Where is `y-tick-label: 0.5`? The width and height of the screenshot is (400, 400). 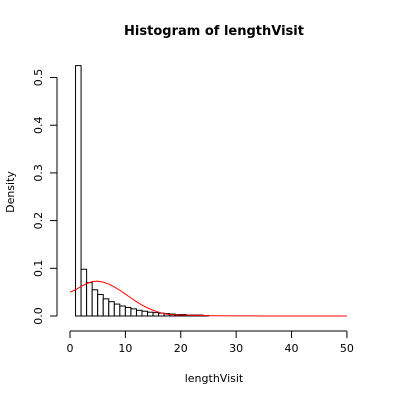 y-tick-label: 0.5 is located at coordinates (38, 78).